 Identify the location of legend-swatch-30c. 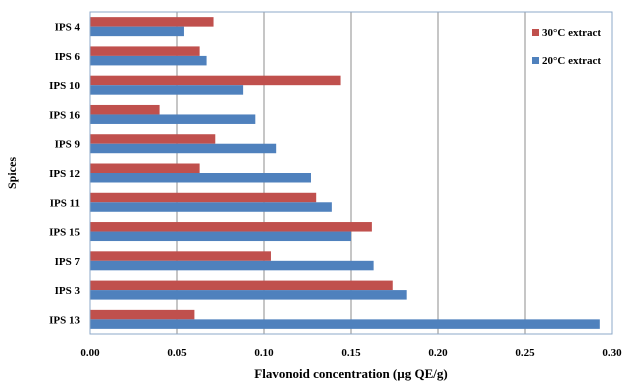
(535, 32).